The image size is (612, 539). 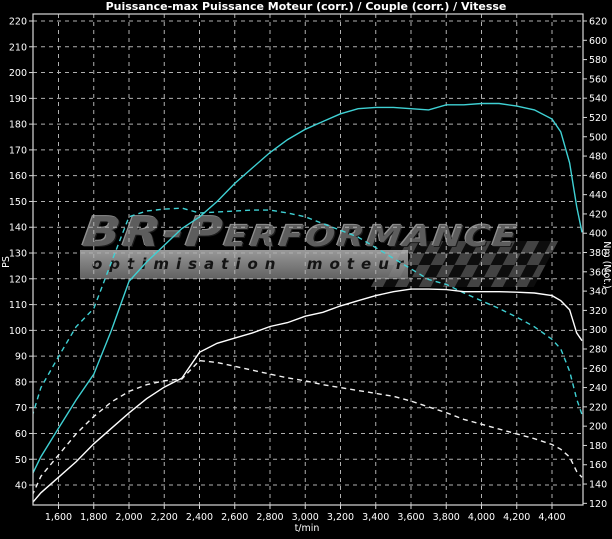 I want to click on axis-tick-label: 400, so click(x=598, y=234).